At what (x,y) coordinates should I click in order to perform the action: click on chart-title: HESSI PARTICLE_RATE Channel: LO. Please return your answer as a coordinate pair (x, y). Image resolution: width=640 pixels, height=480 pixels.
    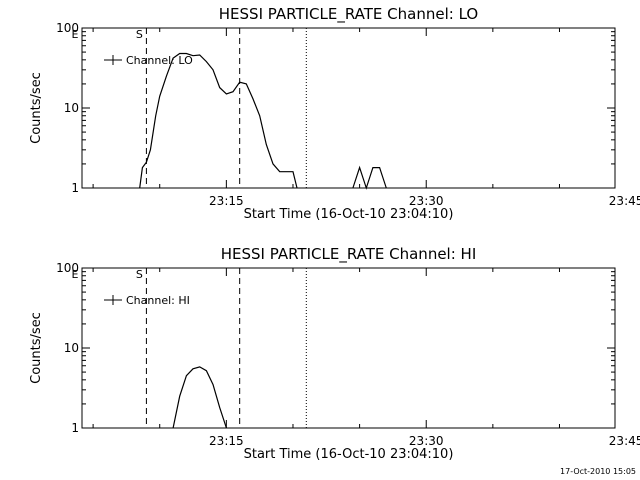
    Looking at the image, I should click on (348, 14).